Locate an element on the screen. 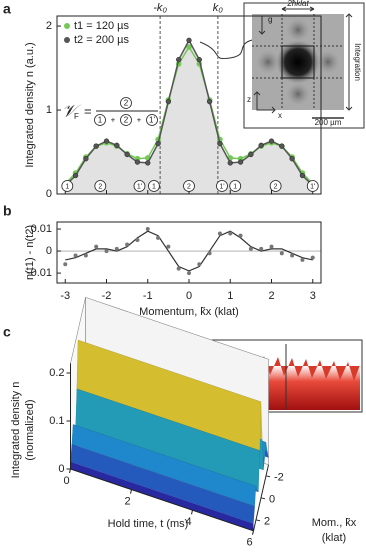 The image size is (366, 556). y-tick-label: 2 is located at coordinates (49, 26).